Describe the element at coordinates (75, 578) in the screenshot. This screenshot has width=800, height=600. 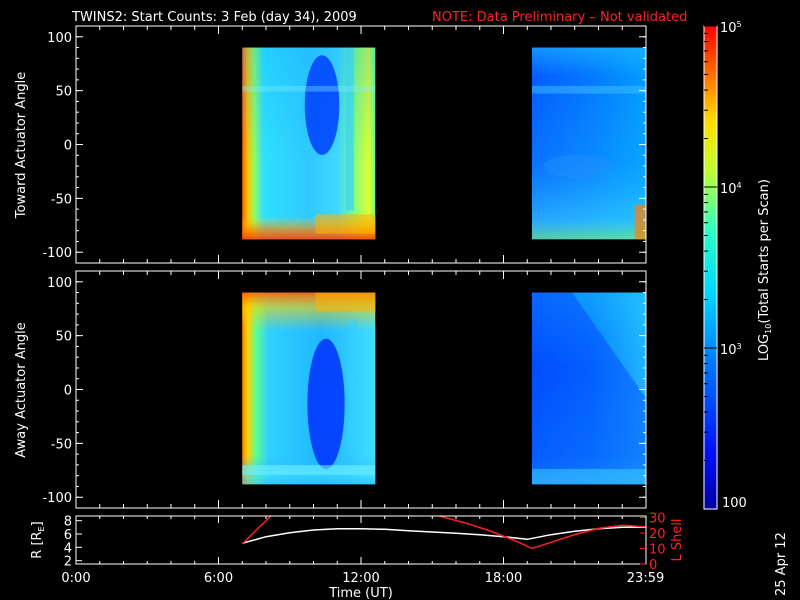
I see `x-tick-label-0: 0:00` at that location.